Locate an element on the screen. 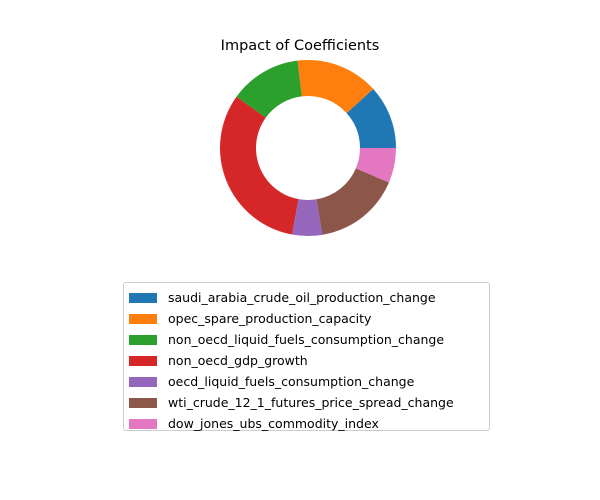  legend-item: non_oecd_gdp_growth is located at coordinates (306, 360).